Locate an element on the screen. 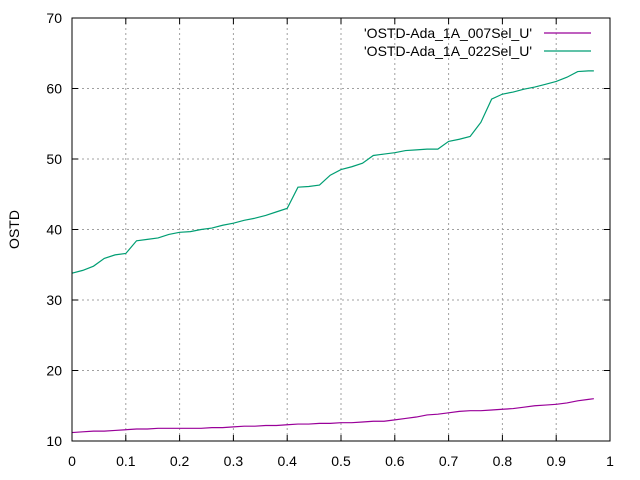 The width and height of the screenshot is (640, 480). x-tick-label: 0.4 is located at coordinates (287, 461).